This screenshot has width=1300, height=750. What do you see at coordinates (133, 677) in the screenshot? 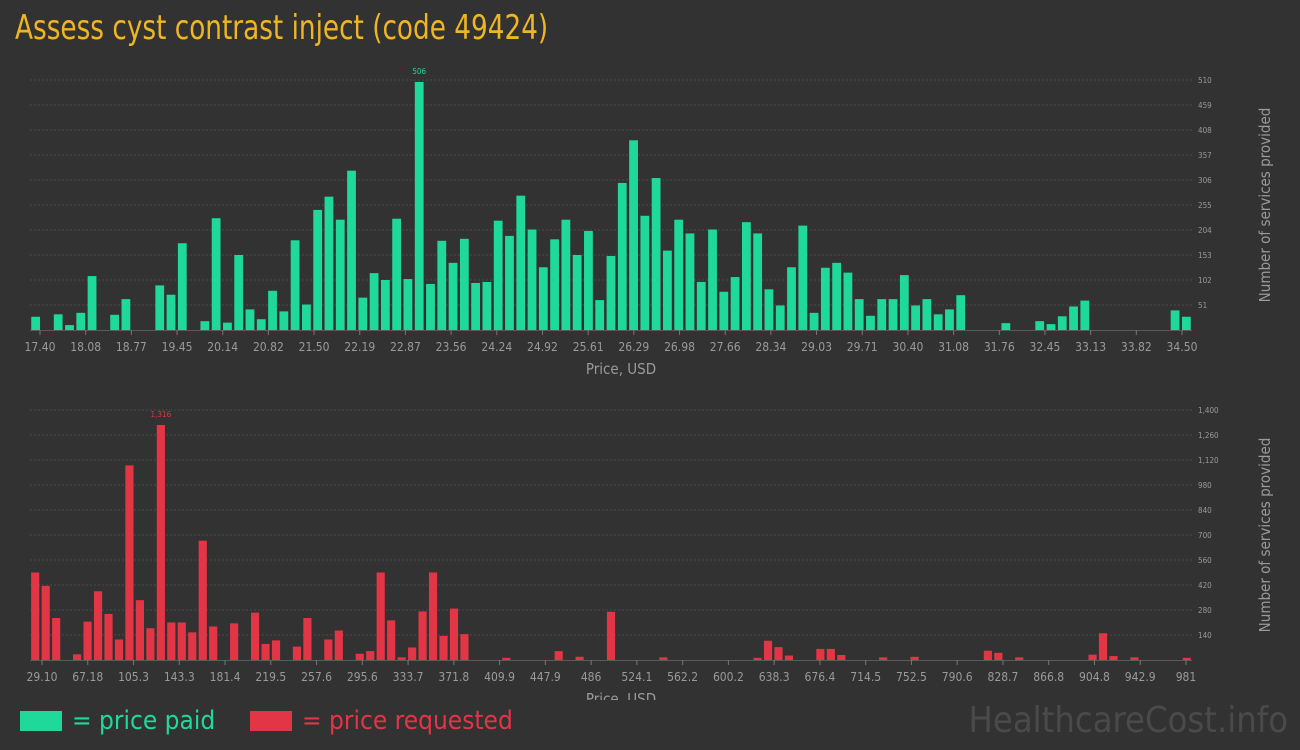
I see `requested-x-tick-label: 105.3` at bounding box center [133, 677].